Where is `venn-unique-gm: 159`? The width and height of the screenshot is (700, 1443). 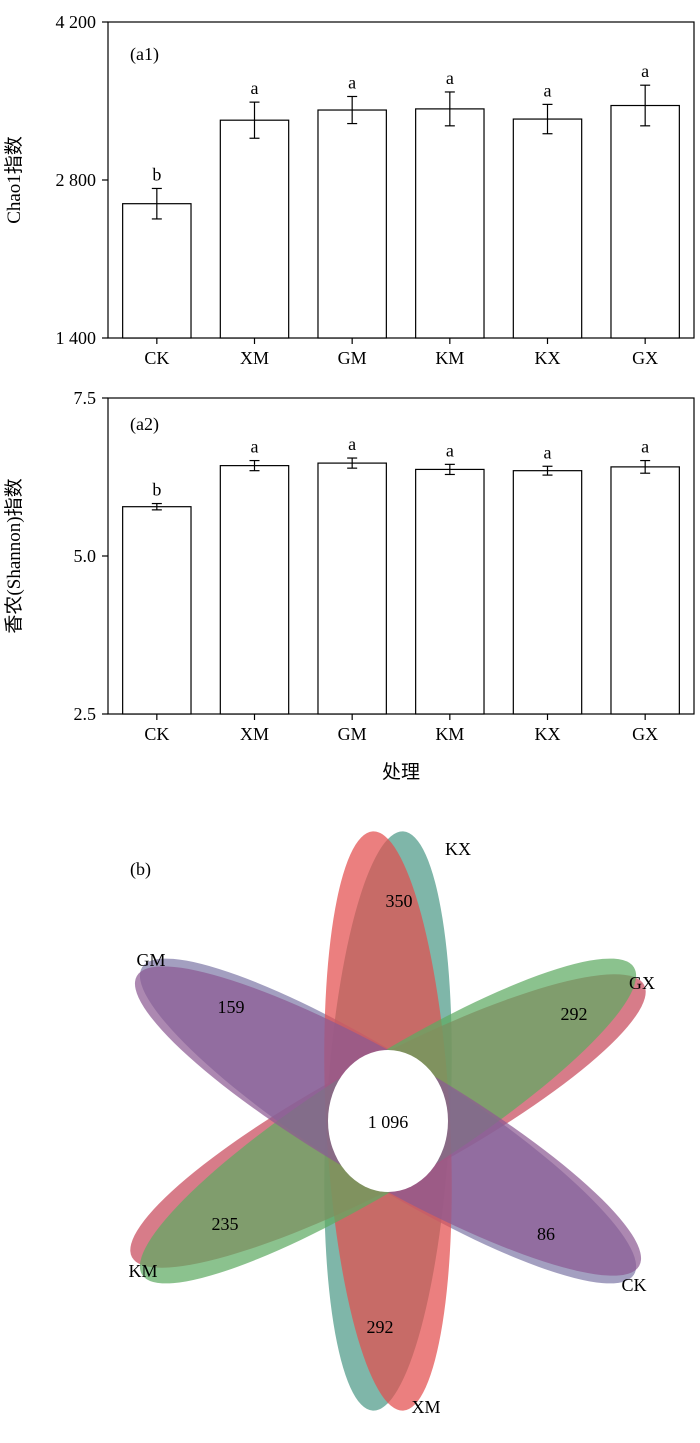 venn-unique-gm: 159 is located at coordinates (231, 1007).